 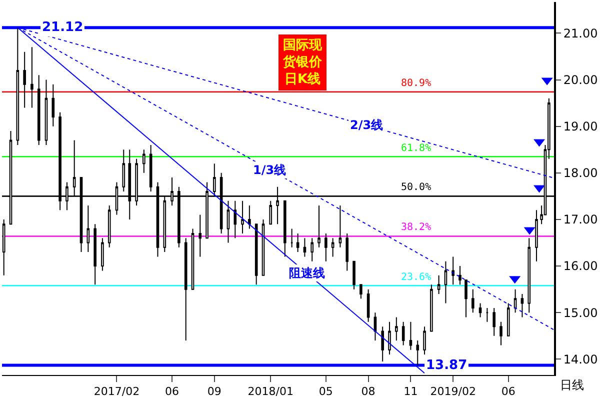 I want to click on annotation: 50.0%, so click(x=416, y=187).